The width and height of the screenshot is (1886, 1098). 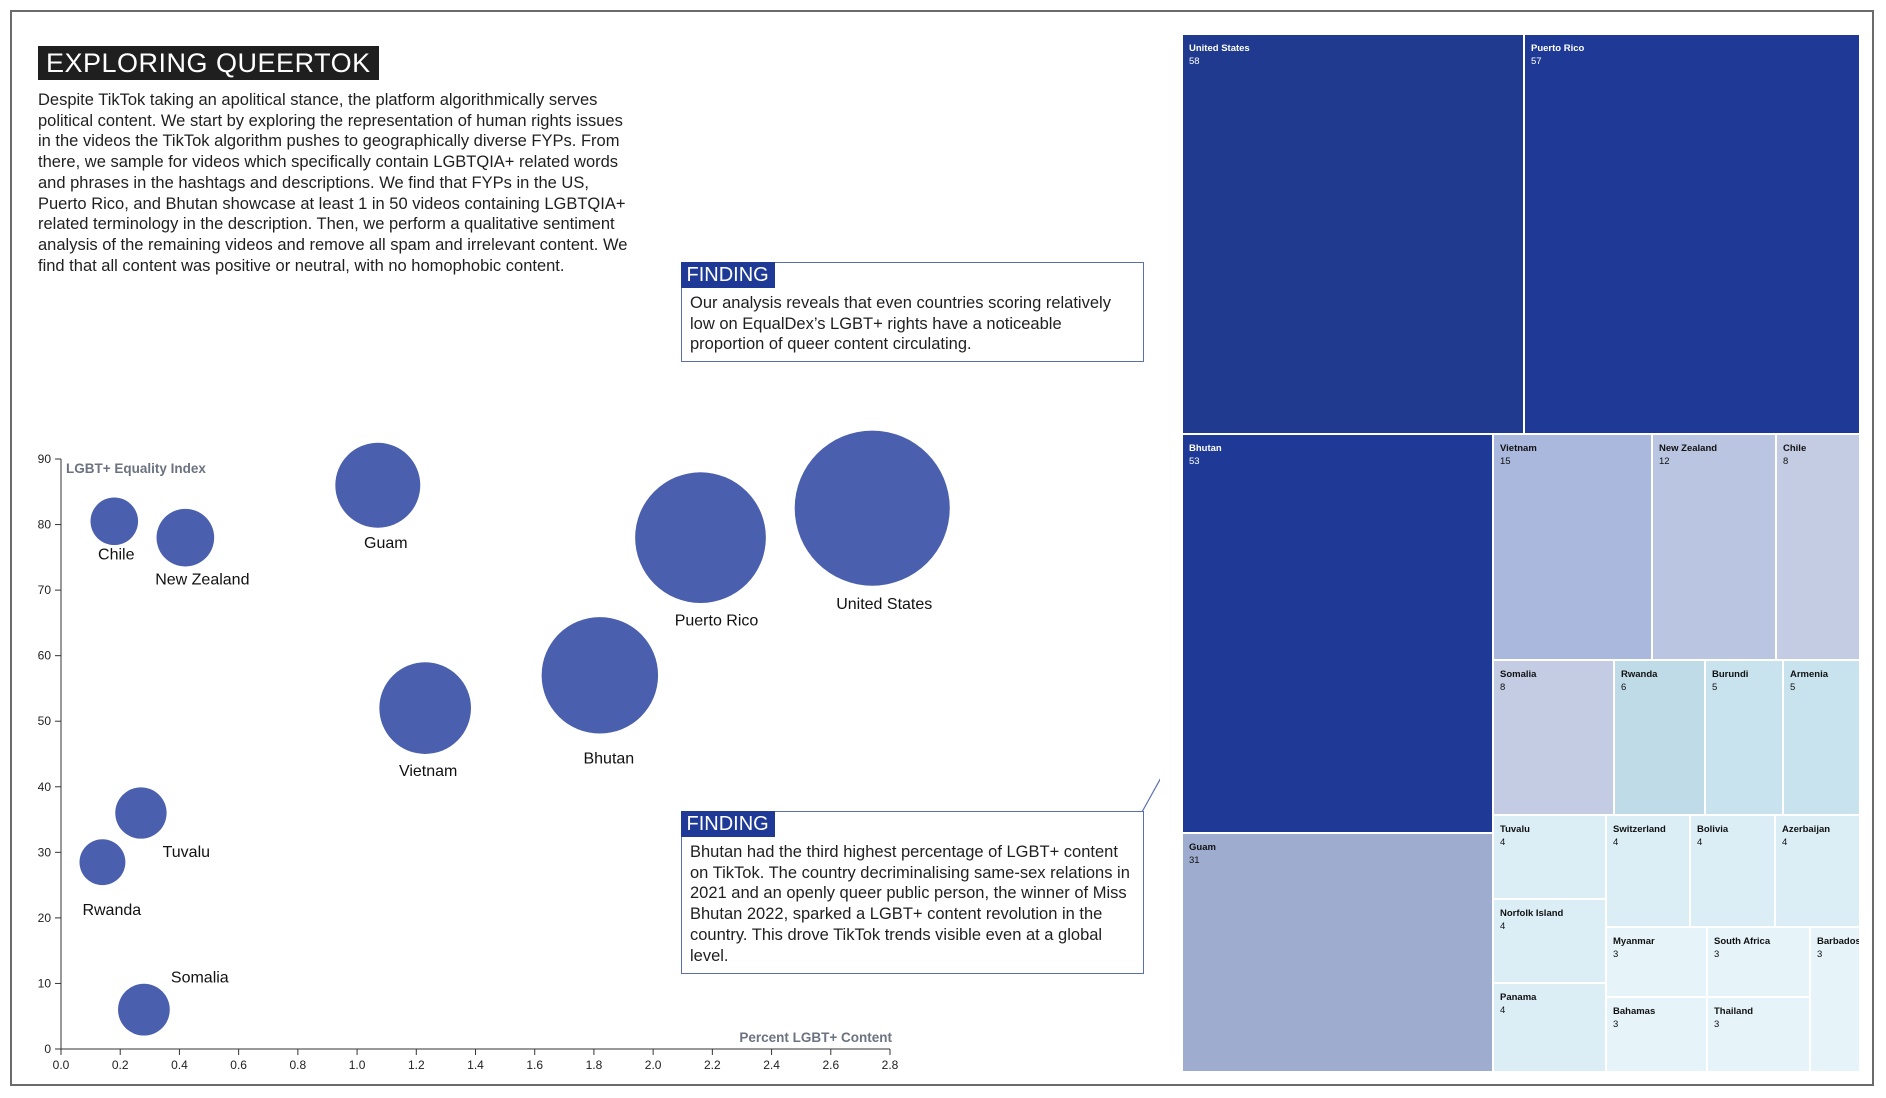 I want to click on x-axis-title: Percent LGBT+ Content, so click(x=815, y=1037).